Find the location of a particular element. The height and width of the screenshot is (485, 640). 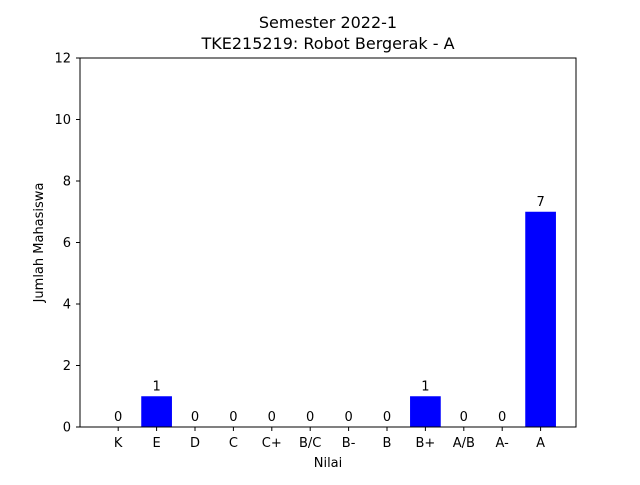

y-tick-label: 6 is located at coordinates (67, 243).